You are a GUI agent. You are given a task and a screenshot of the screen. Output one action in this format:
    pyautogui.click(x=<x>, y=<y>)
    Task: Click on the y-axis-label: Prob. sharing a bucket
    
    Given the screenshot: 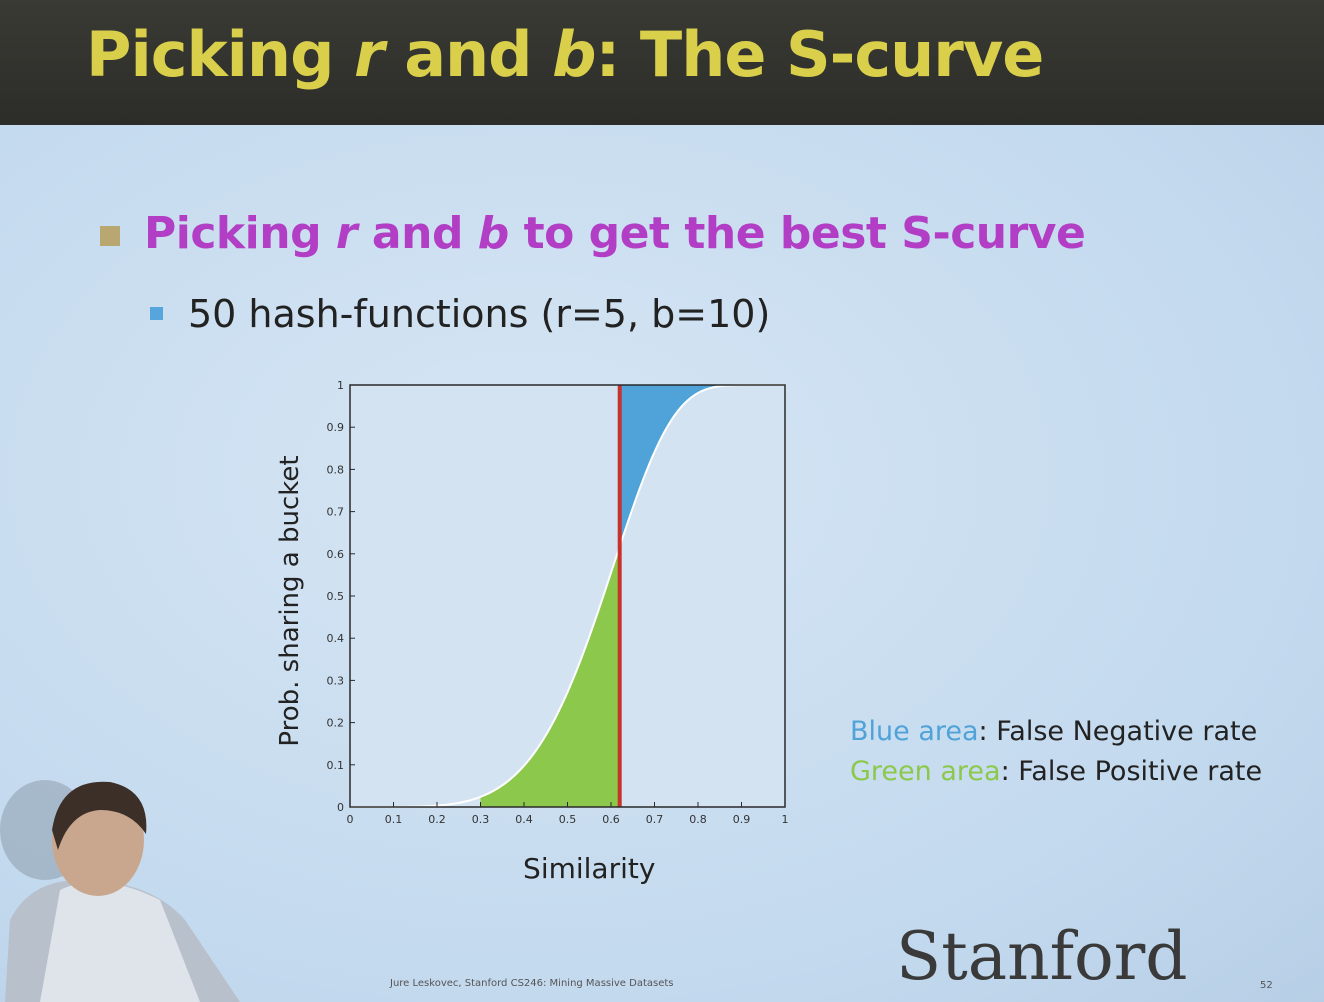 What is the action you would take?
    pyautogui.click(x=290, y=600)
    